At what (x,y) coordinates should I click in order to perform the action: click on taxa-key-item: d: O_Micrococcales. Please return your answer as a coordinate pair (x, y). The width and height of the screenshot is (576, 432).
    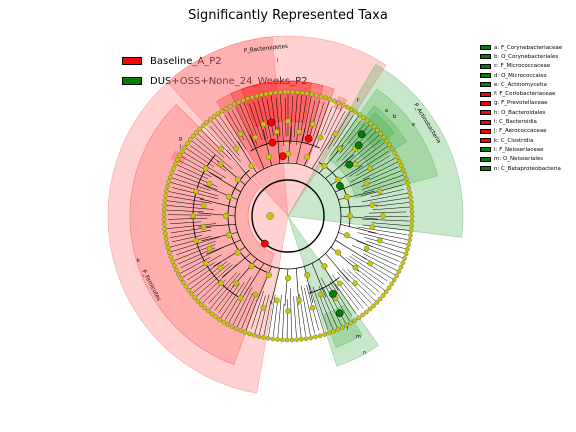
    Looking at the image, I should click on (521, 75).